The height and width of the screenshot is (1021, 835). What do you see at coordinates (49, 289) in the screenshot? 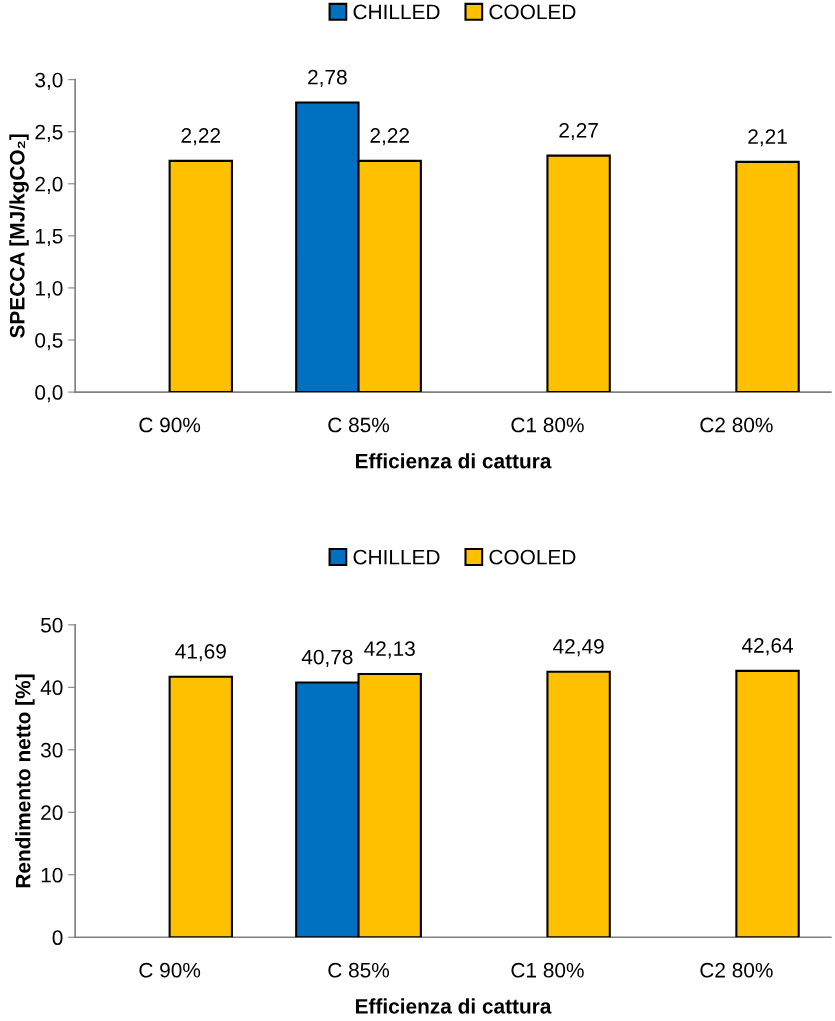
I see `y-tick-label: 1,0` at bounding box center [49, 289].